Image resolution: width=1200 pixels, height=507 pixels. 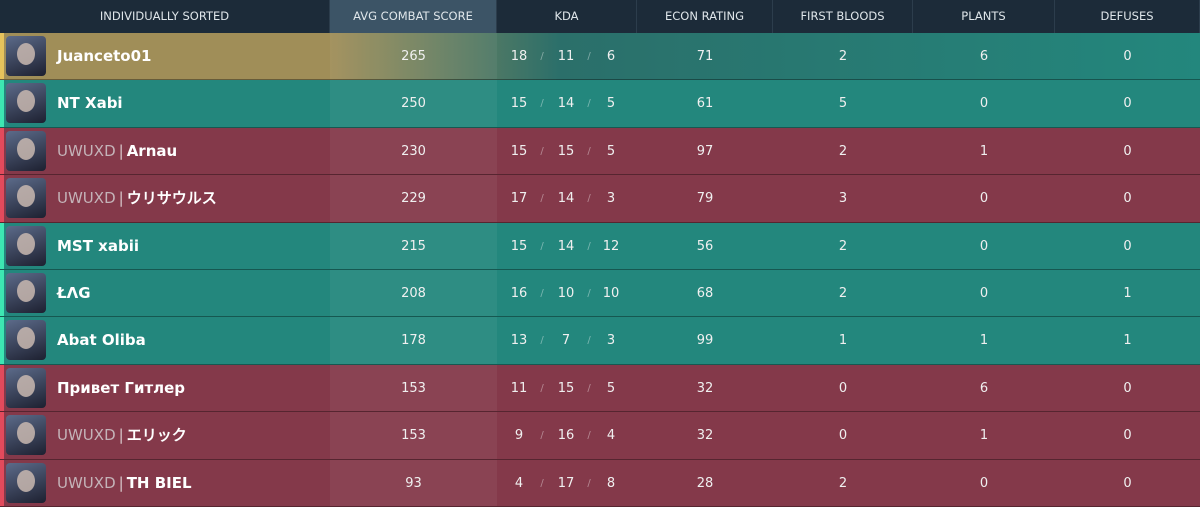 I want to click on player-name: MST xabii, so click(x=98, y=246).